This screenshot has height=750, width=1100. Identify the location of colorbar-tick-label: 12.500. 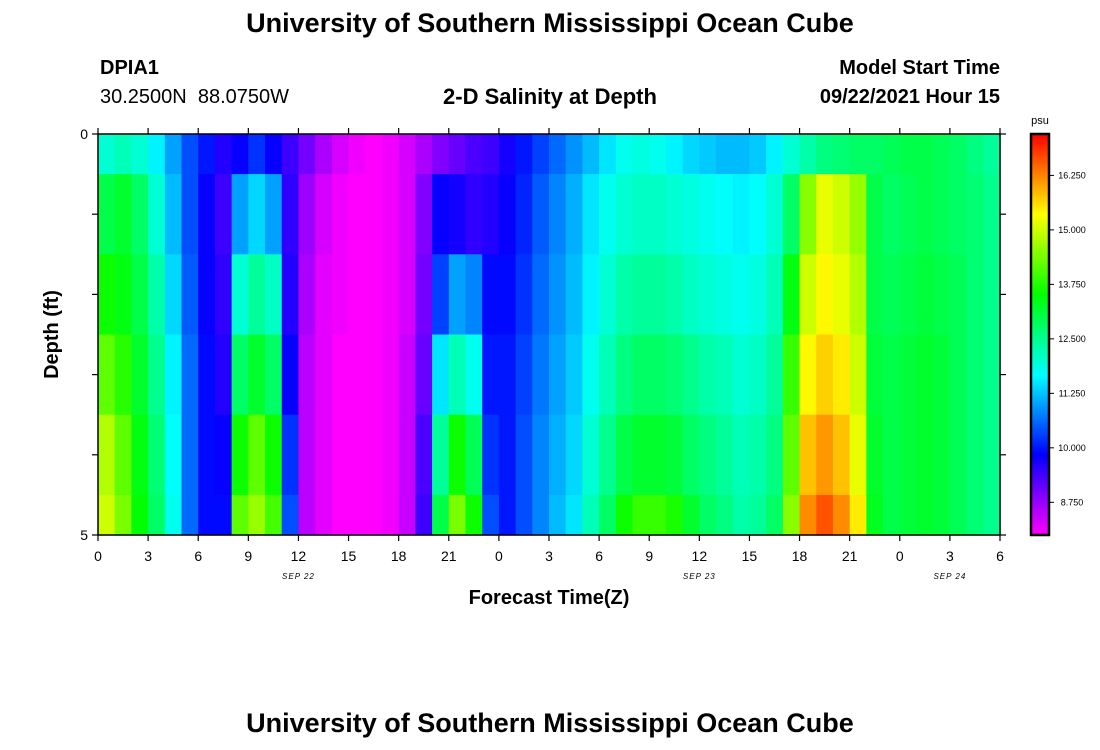
(1072, 339).